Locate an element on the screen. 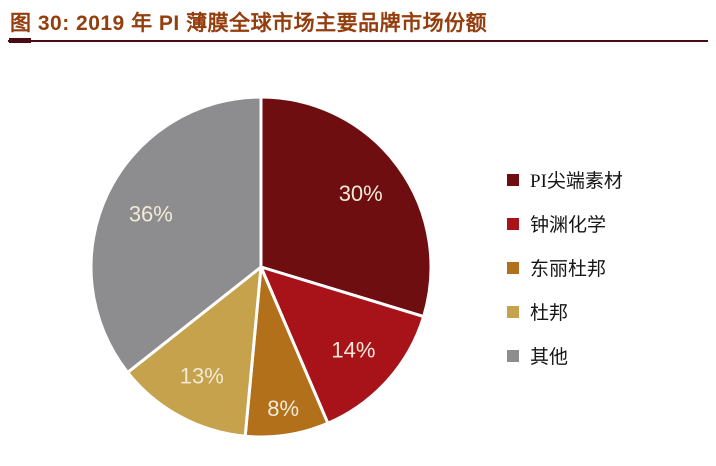  legend-item-2: 东丽杜邦 is located at coordinates (565, 267).